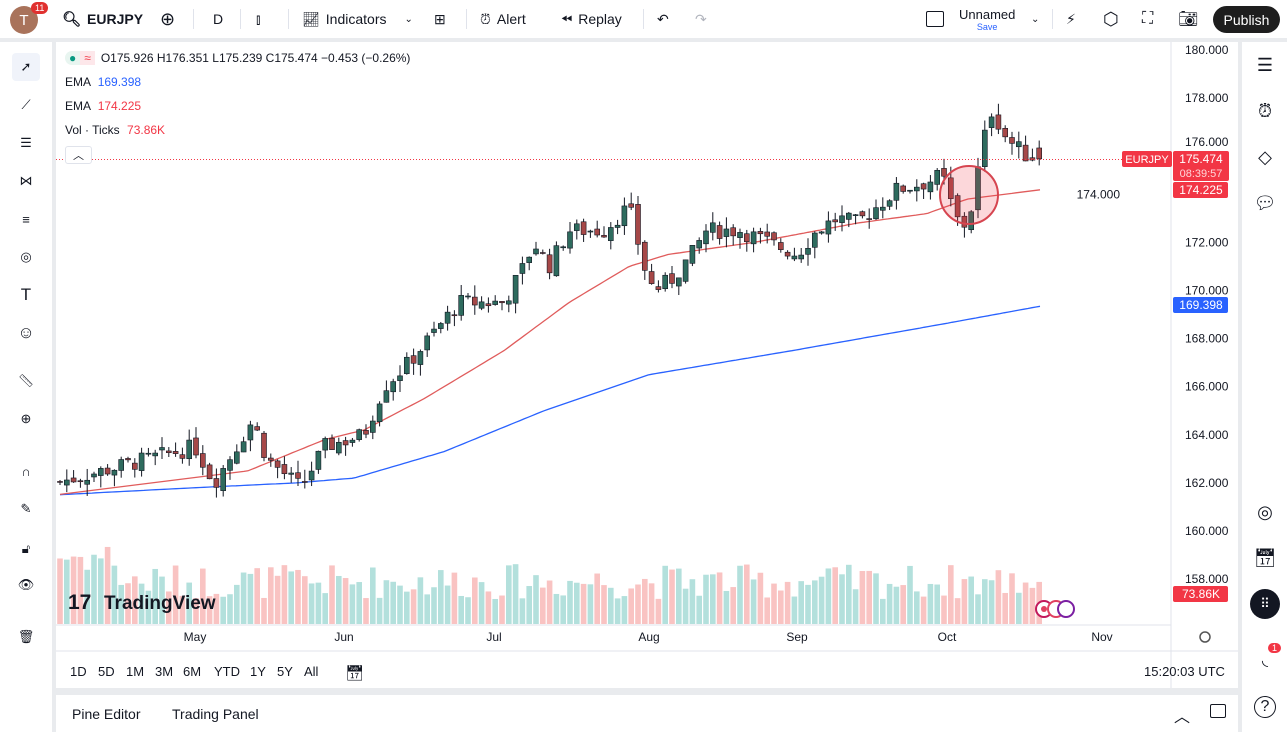  What do you see at coordinates (26, 381) in the screenshot?
I see `measure-tool: 📏︎` at bounding box center [26, 381].